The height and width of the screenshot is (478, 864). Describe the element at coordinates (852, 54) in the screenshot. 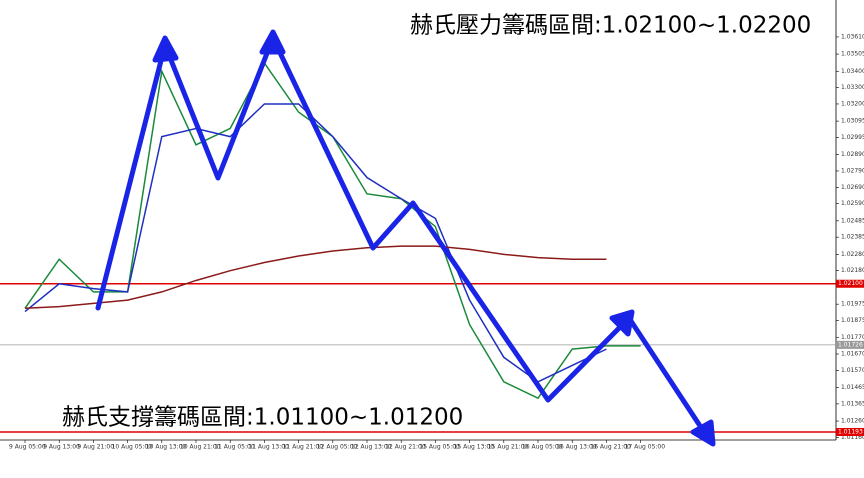

I see `y-tick-label: 1.03505` at that location.